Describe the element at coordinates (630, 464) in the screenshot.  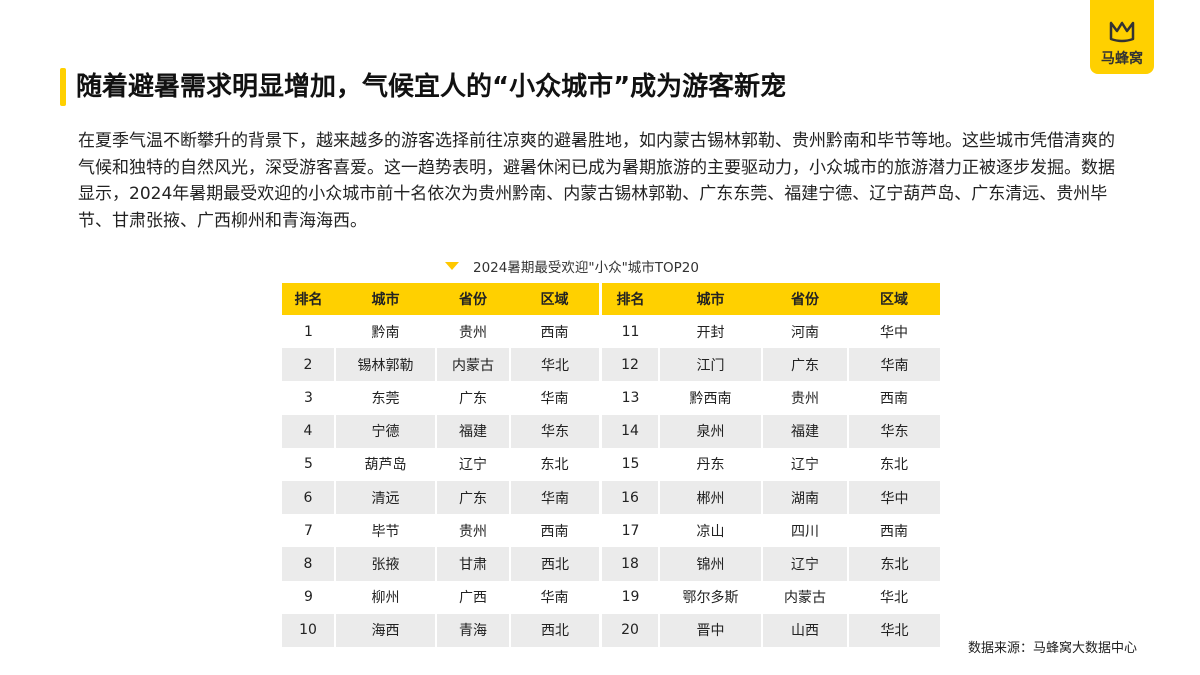
I see `table-cell: 15` at that location.